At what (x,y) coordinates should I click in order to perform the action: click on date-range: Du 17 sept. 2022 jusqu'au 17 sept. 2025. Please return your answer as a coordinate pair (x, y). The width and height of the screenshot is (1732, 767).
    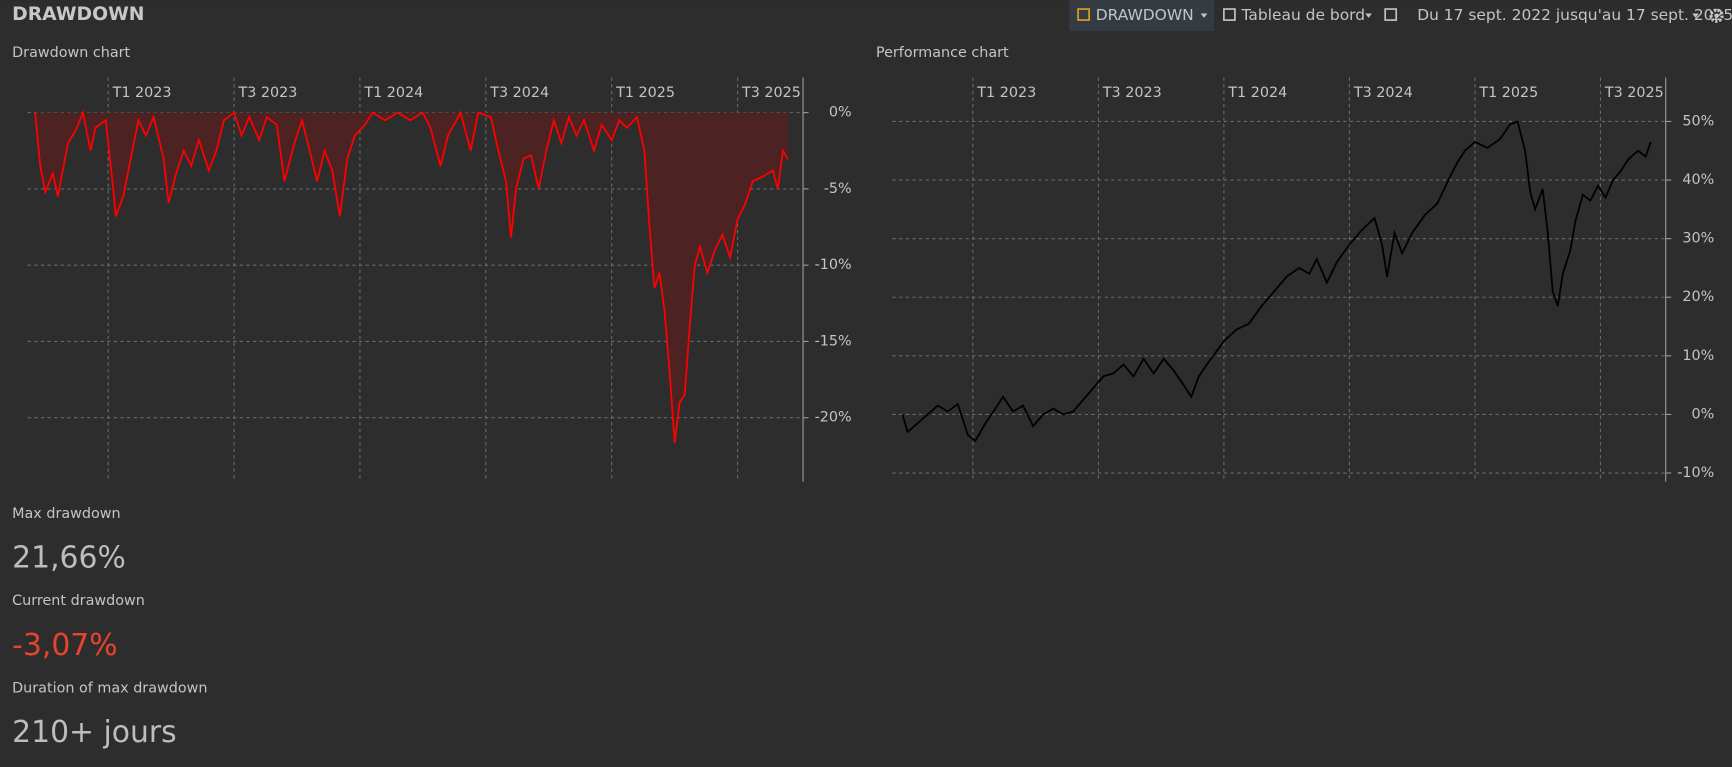
    Looking at the image, I should click on (1574, 15).